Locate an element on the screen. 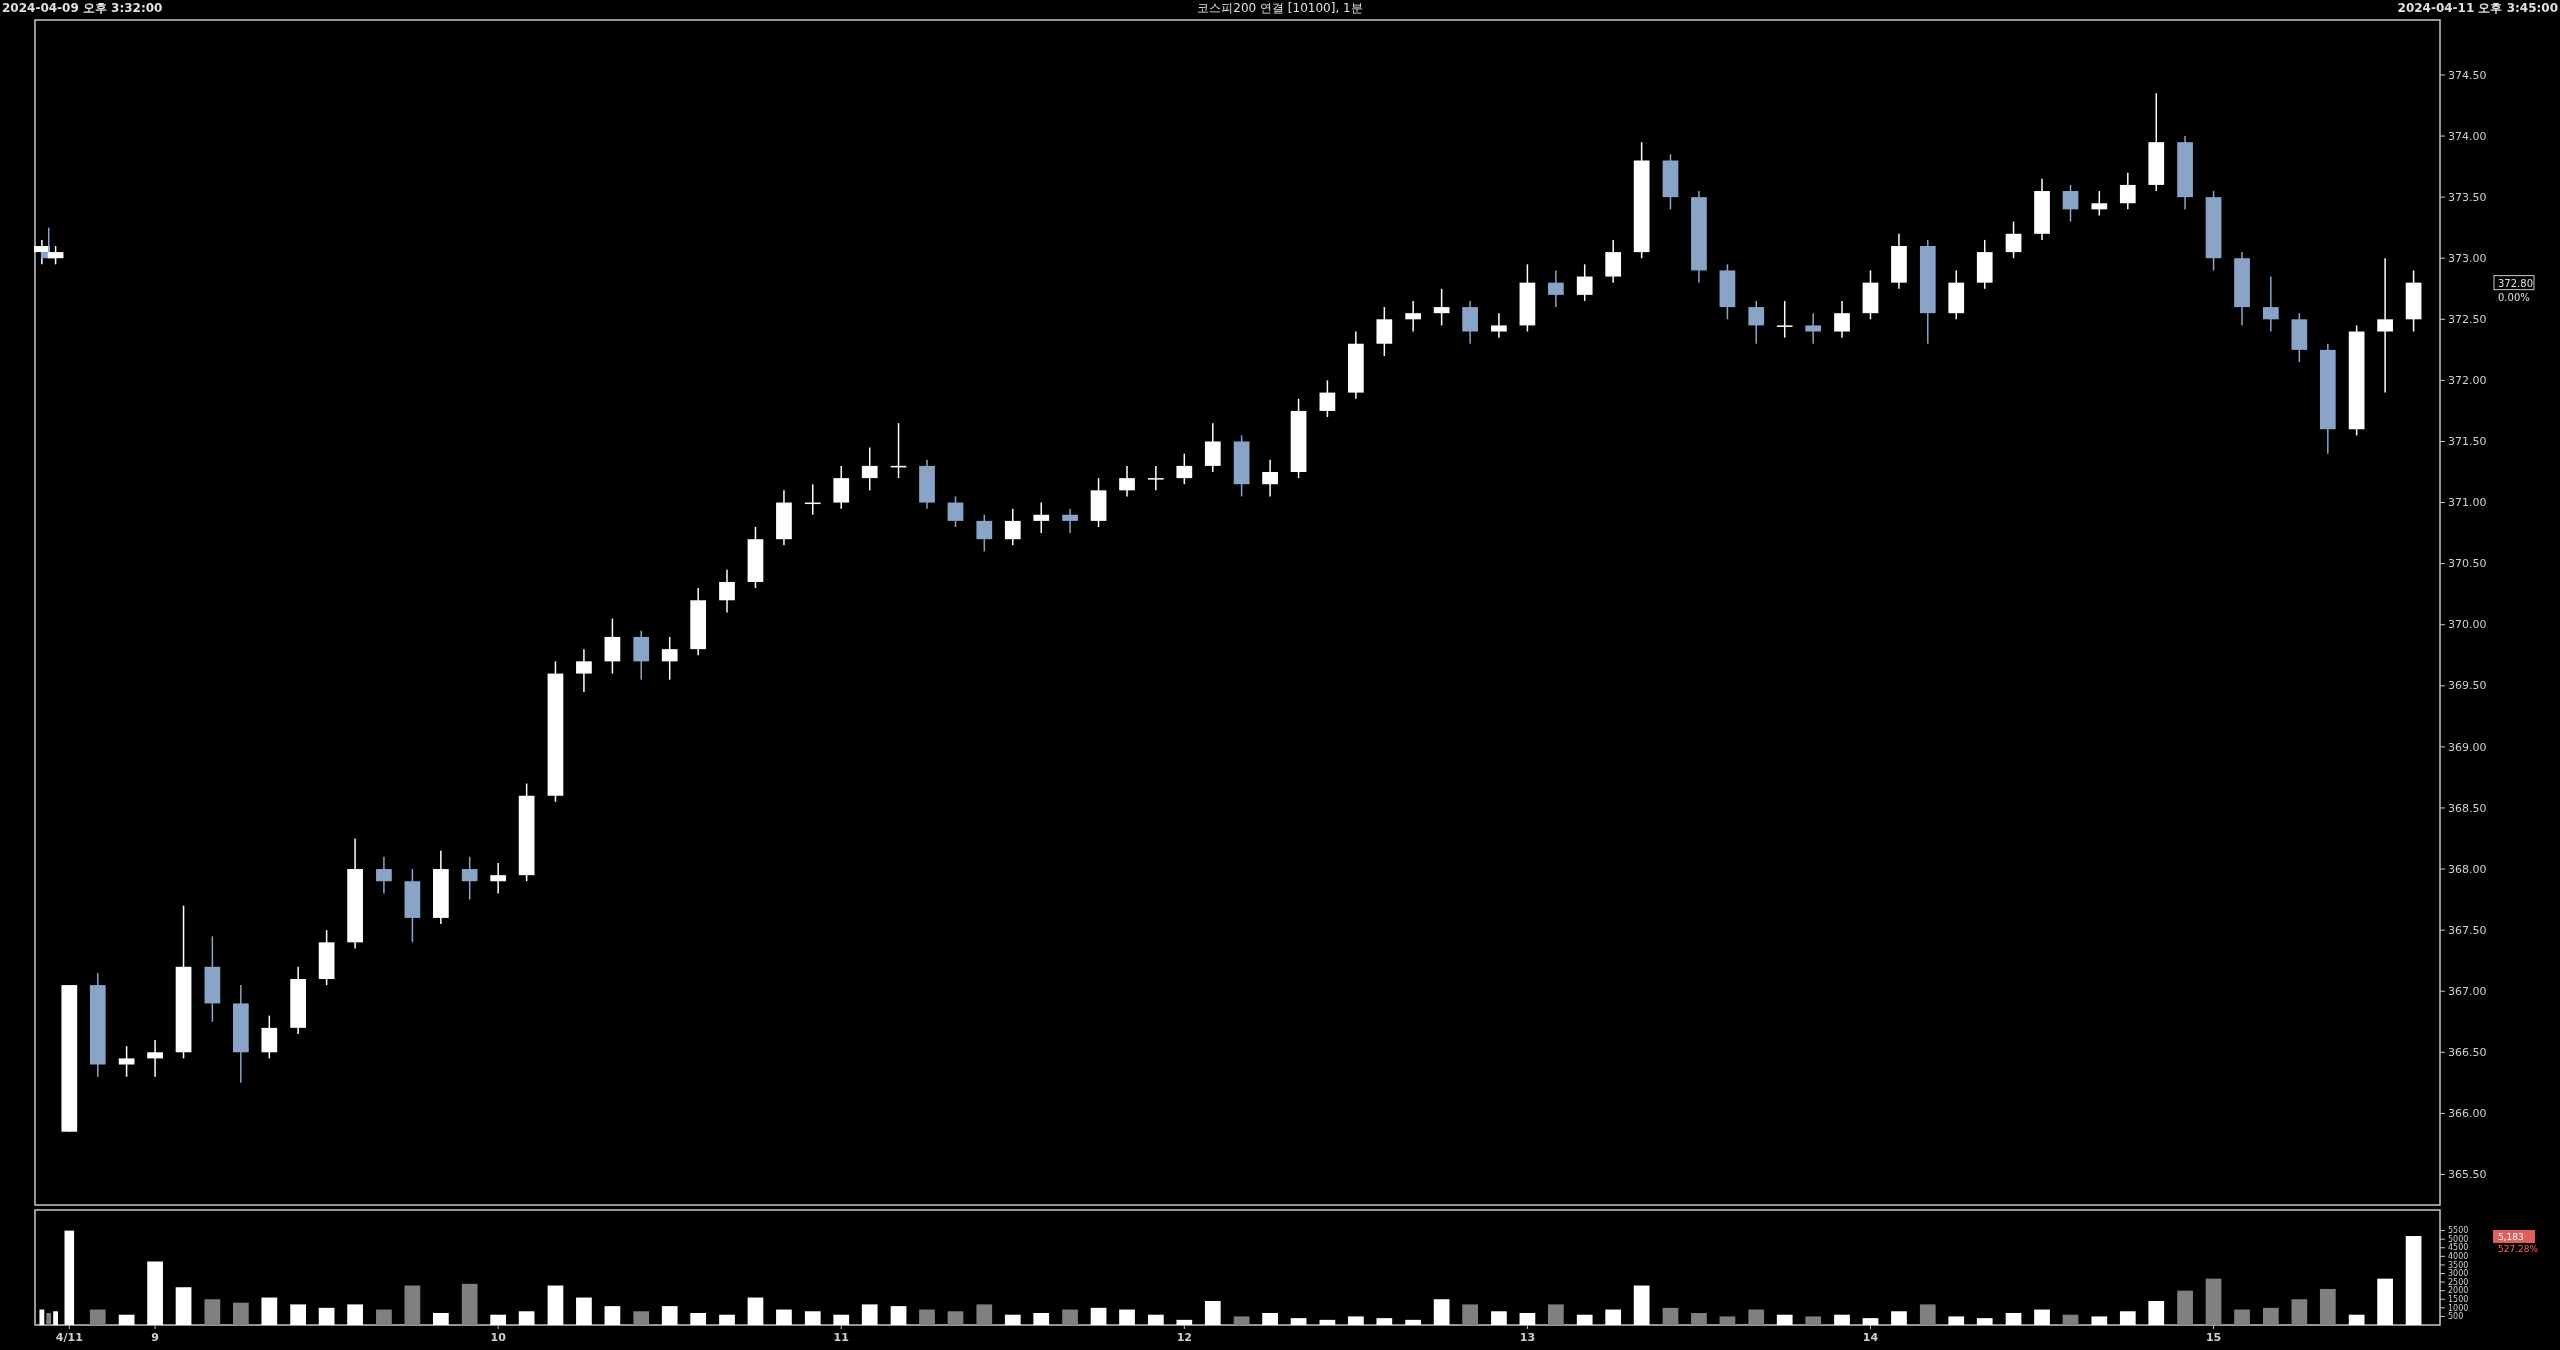  chart-title: 코스피200 연결 [10100], 1분 is located at coordinates (1280, 8).